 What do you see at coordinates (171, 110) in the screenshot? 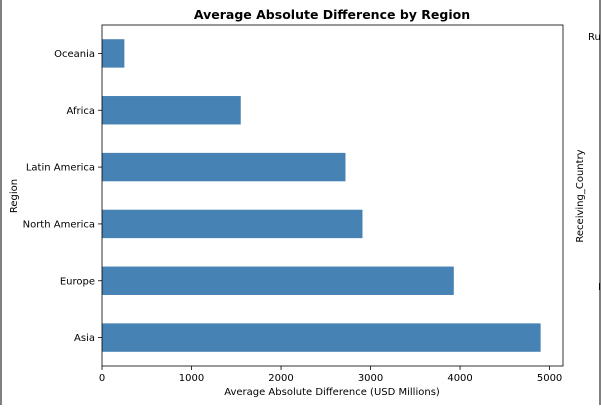
I see `bar-africa` at bounding box center [171, 110].